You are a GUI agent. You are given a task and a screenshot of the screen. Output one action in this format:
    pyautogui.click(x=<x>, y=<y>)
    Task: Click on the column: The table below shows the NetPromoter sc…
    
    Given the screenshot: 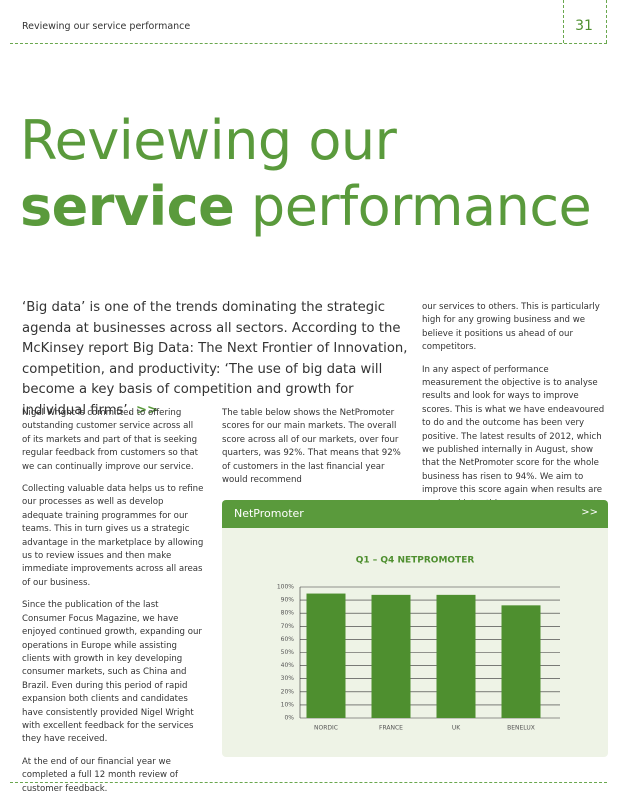 What is the action you would take?
    pyautogui.click(x=312, y=451)
    